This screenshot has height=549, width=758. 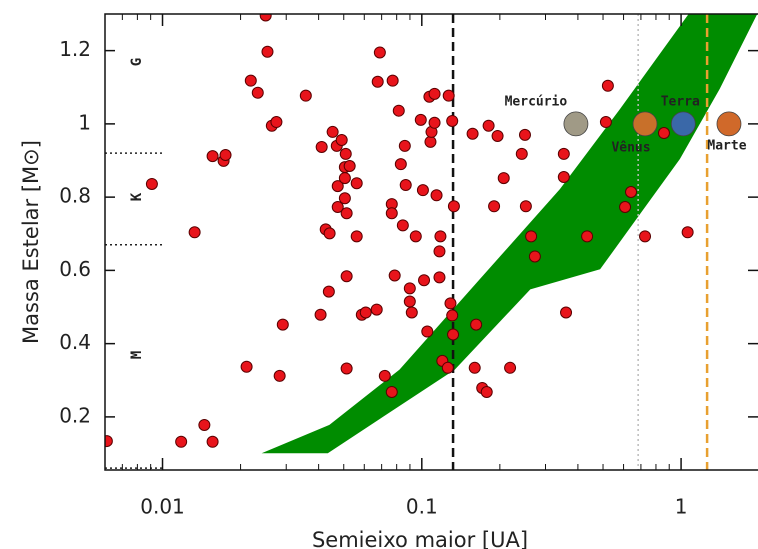 I want to click on spectral-label: M, so click(x=137, y=355).